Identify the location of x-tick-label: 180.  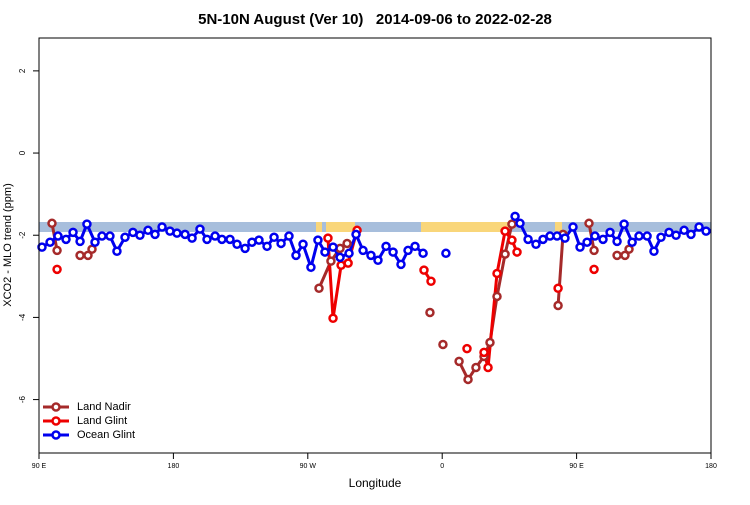
(174, 466).